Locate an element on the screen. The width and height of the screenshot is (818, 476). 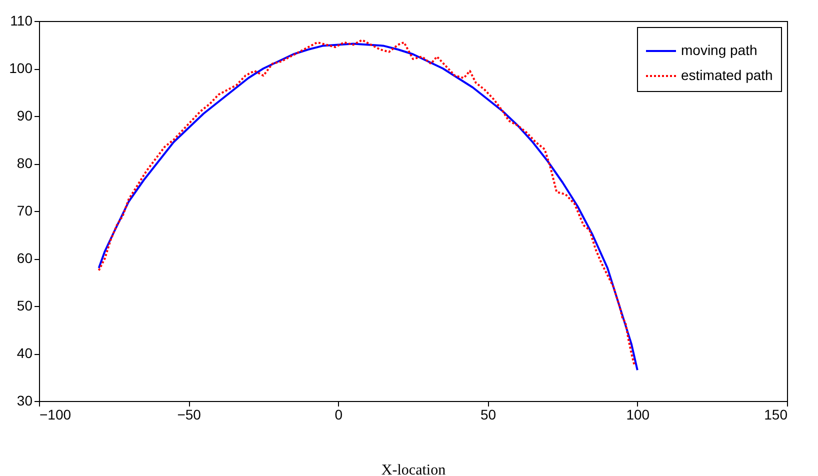
y-tick-label: 50 is located at coordinates (24, 306).